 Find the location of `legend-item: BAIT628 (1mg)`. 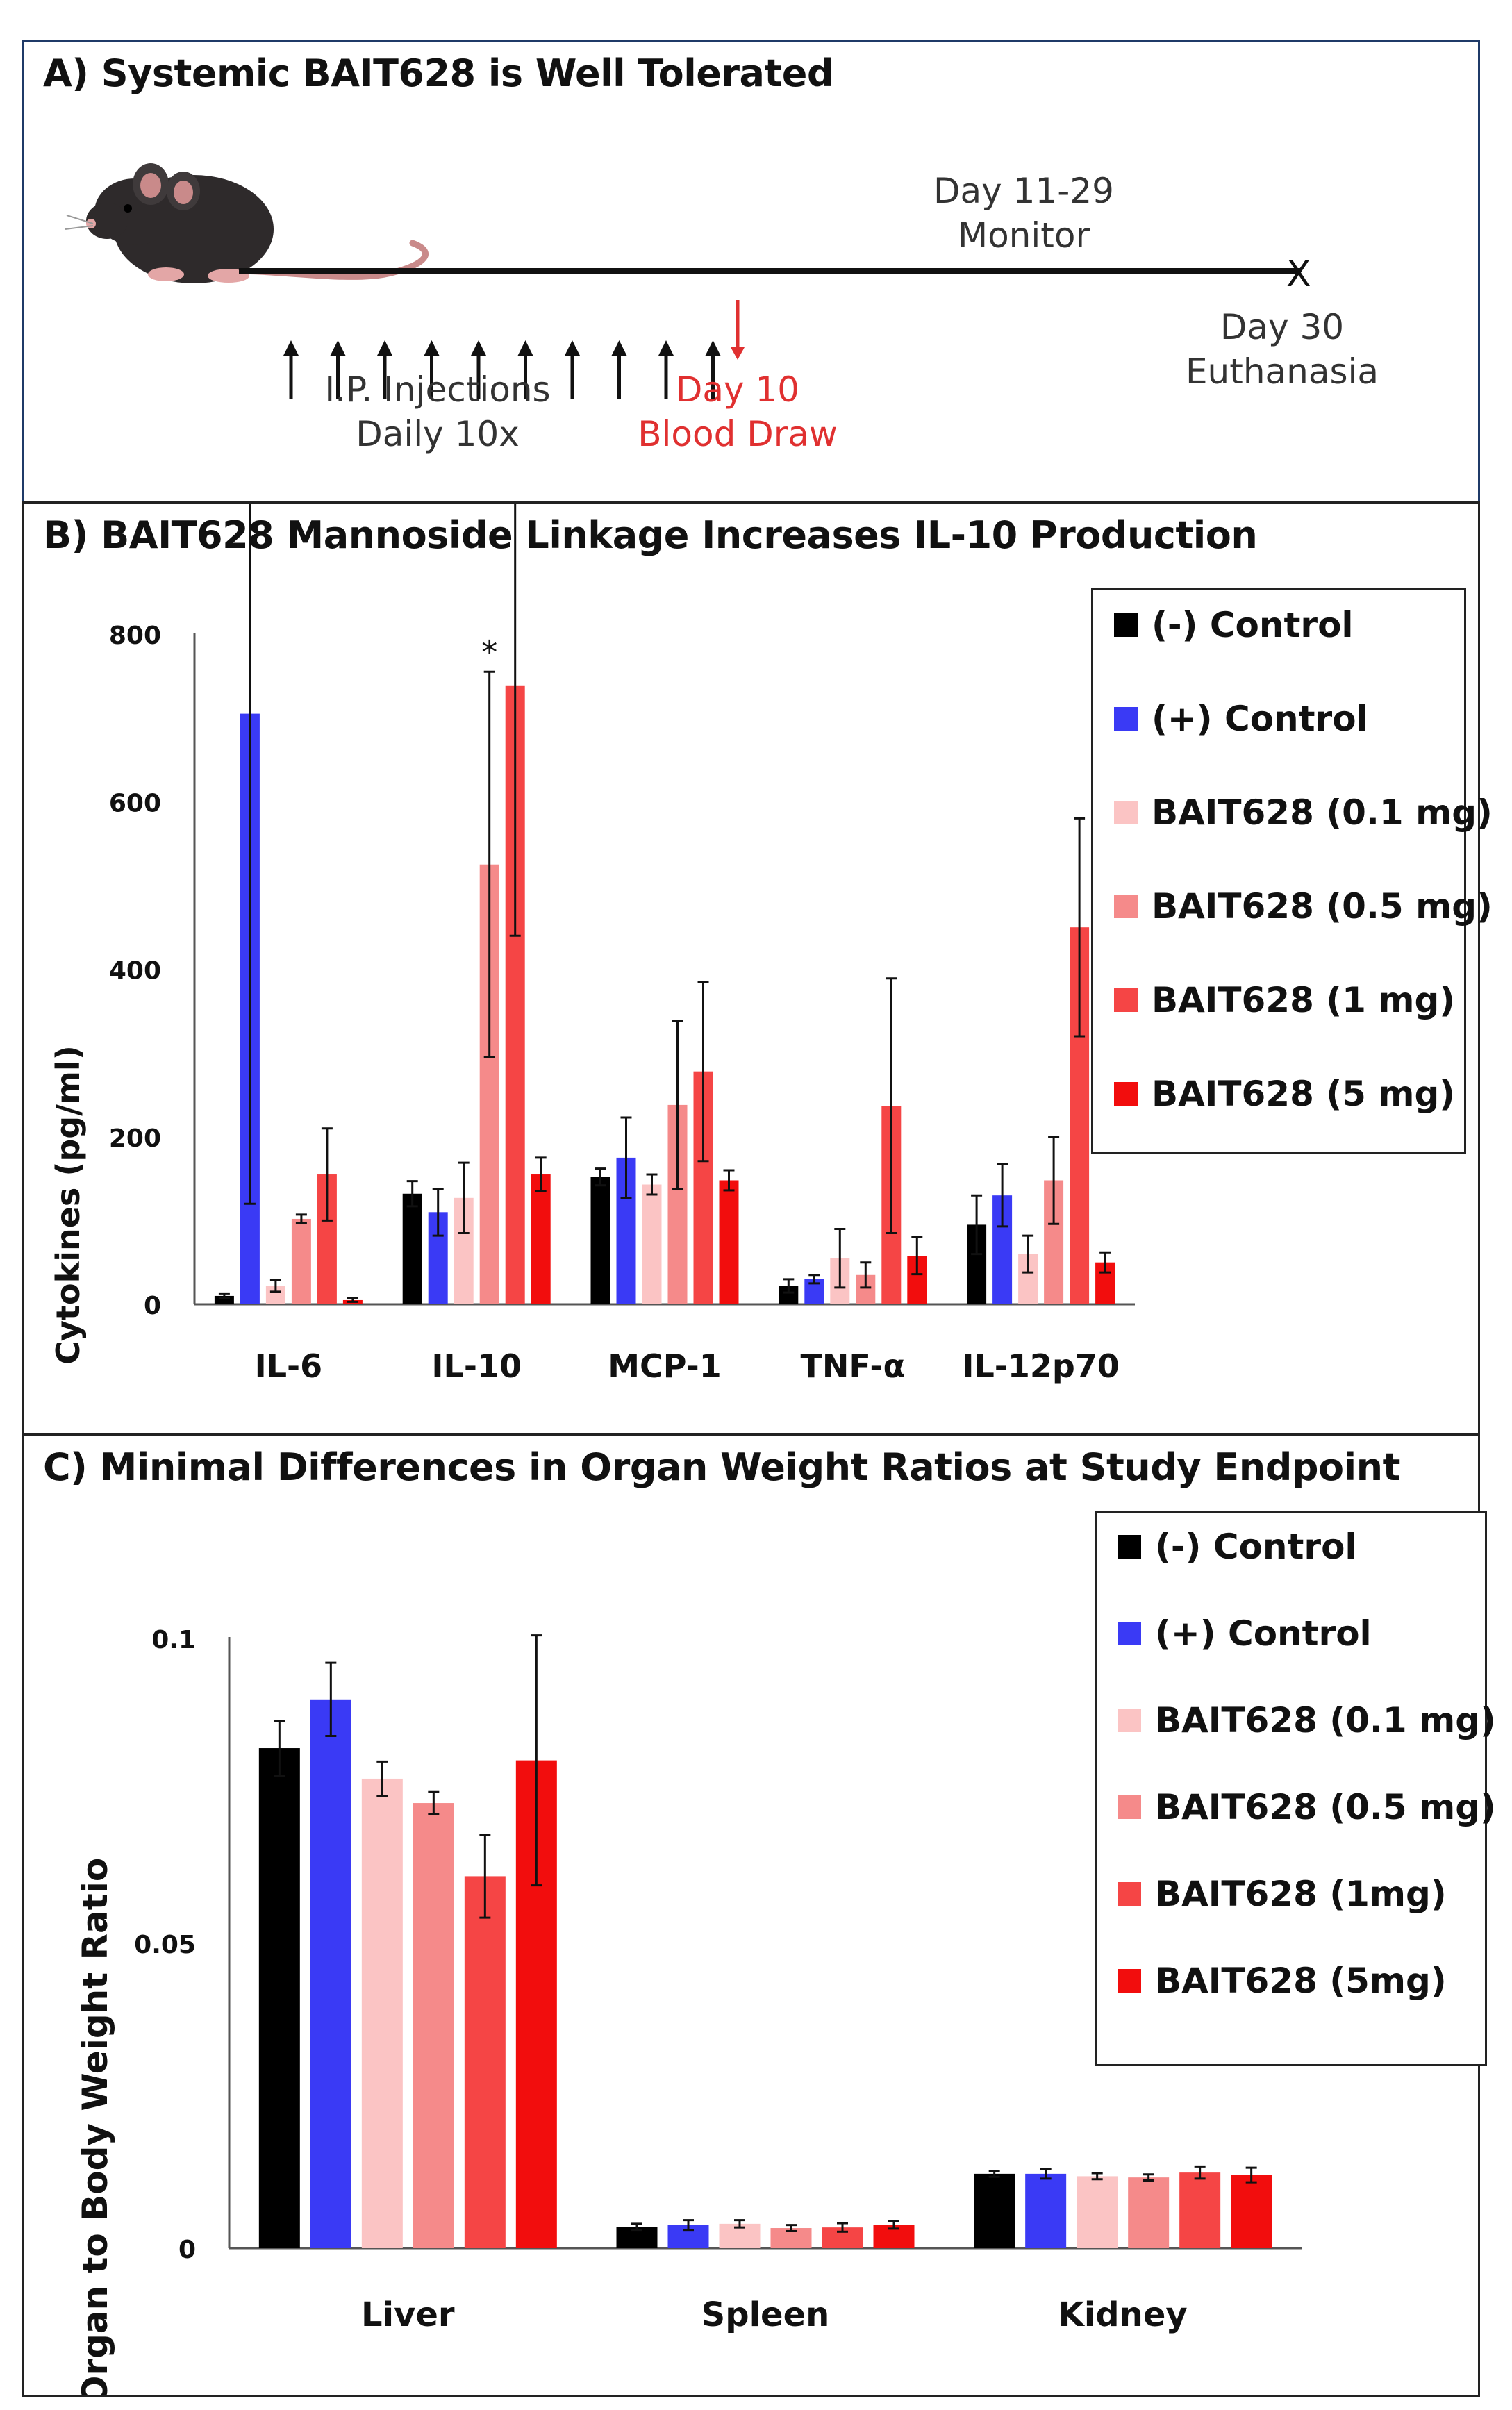

legend-item: BAIT628 (1mg) is located at coordinates (1282, 1894).